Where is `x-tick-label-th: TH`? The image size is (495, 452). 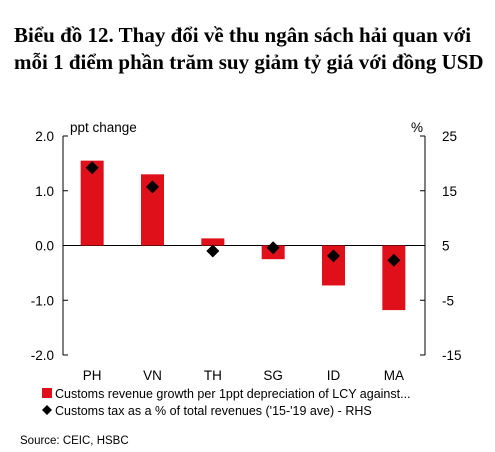
x-tick-label-th: TH is located at coordinates (213, 375).